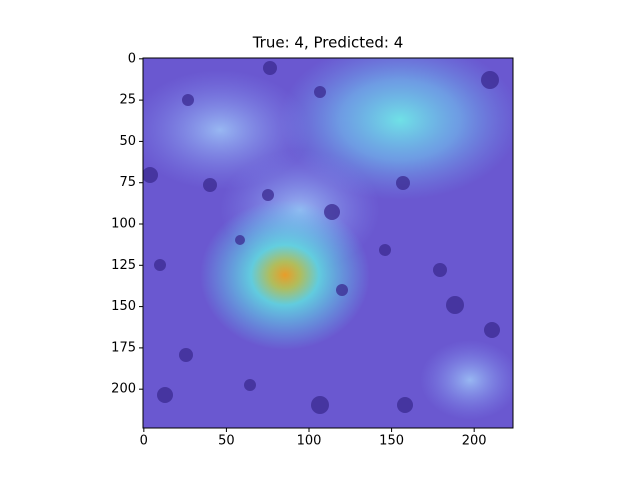 The width and height of the screenshot is (640, 480). I want to click on x-tick-label: 50, so click(226, 441).